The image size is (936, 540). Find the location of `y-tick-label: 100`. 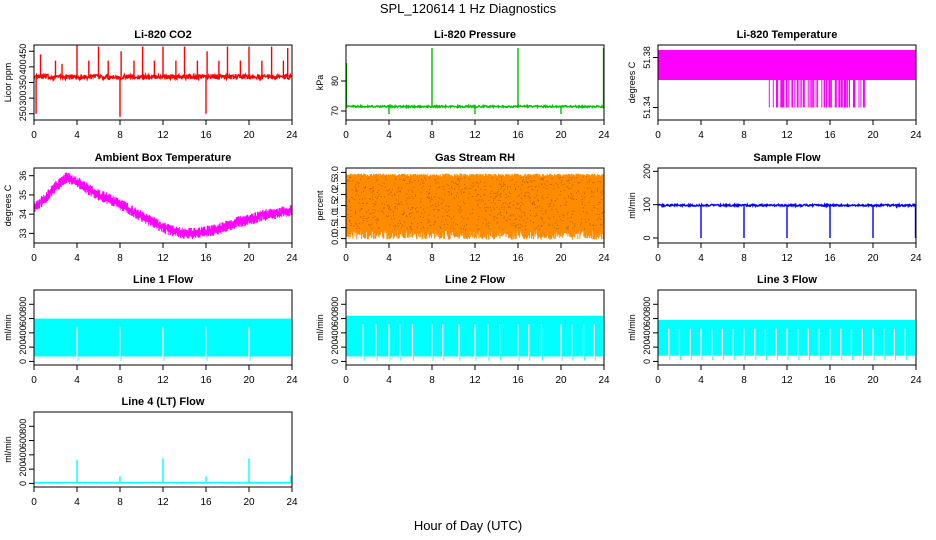

y-tick-label: 100 is located at coordinates (647, 204).